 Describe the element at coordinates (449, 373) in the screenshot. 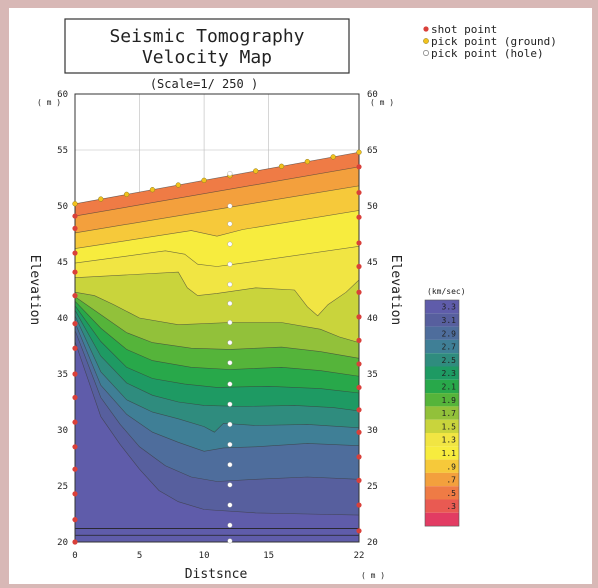

I see `colorbar-label: 2.3` at that location.